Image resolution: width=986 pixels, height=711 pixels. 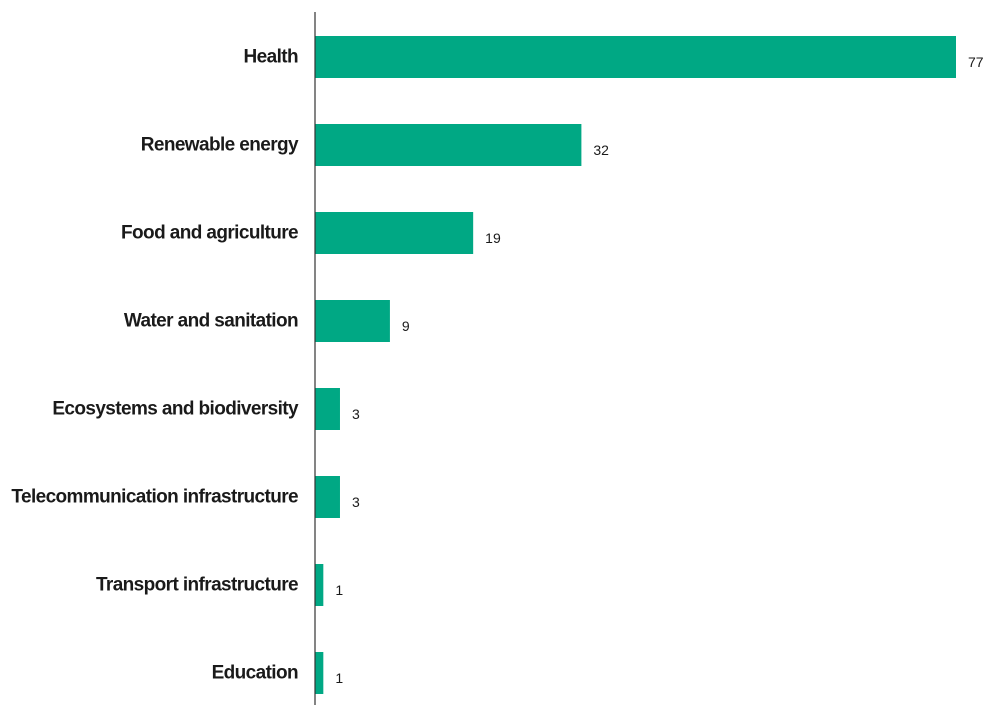 What do you see at coordinates (394, 233) in the screenshot?
I see `bar-food-and-agriculture` at bounding box center [394, 233].